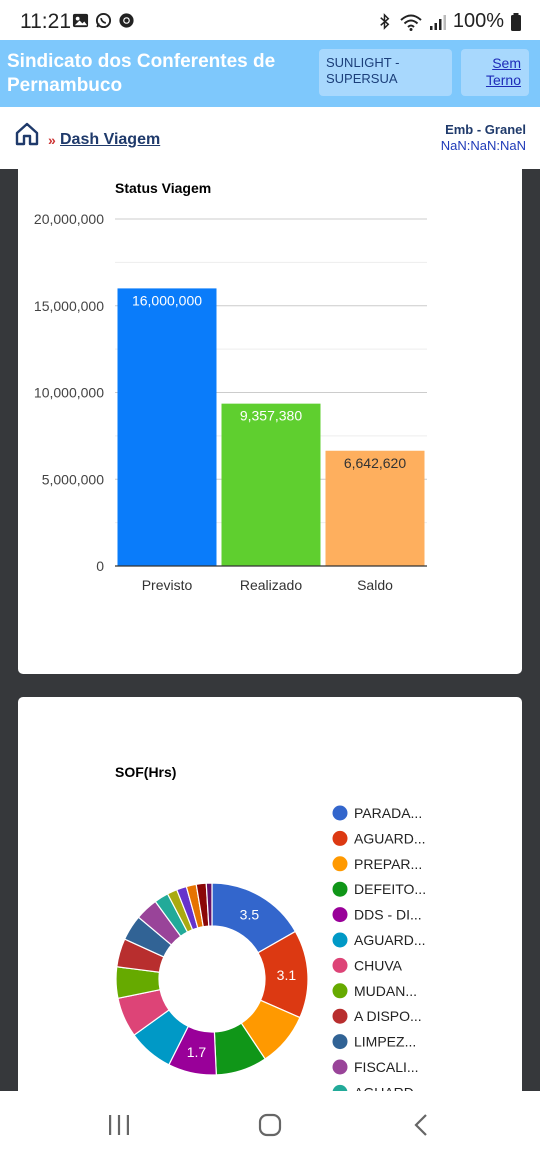 The image size is (540, 1158). I want to click on operation-info: Emb - Granel NaN:NaN:NaN, so click(483, 138).